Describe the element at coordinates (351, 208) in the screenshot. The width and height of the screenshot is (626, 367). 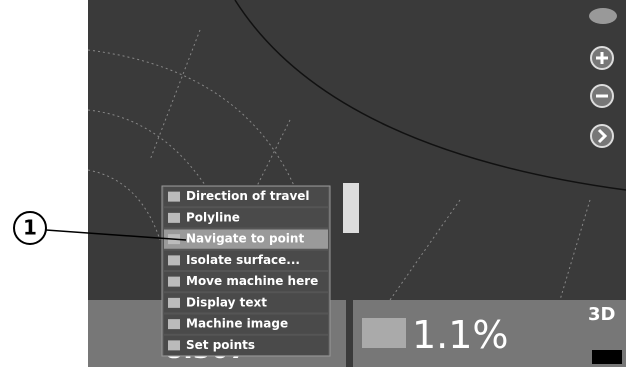
I see `machine` at that location.